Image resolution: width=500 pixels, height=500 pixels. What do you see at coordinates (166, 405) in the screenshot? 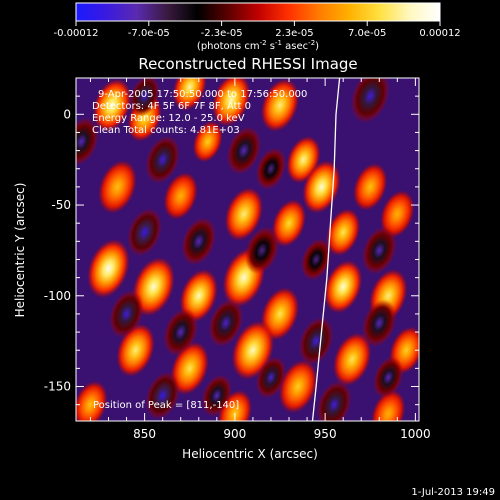
I see `annotation-peak: Position of Peak = [811,-140]` at bounding box center [166, 405].